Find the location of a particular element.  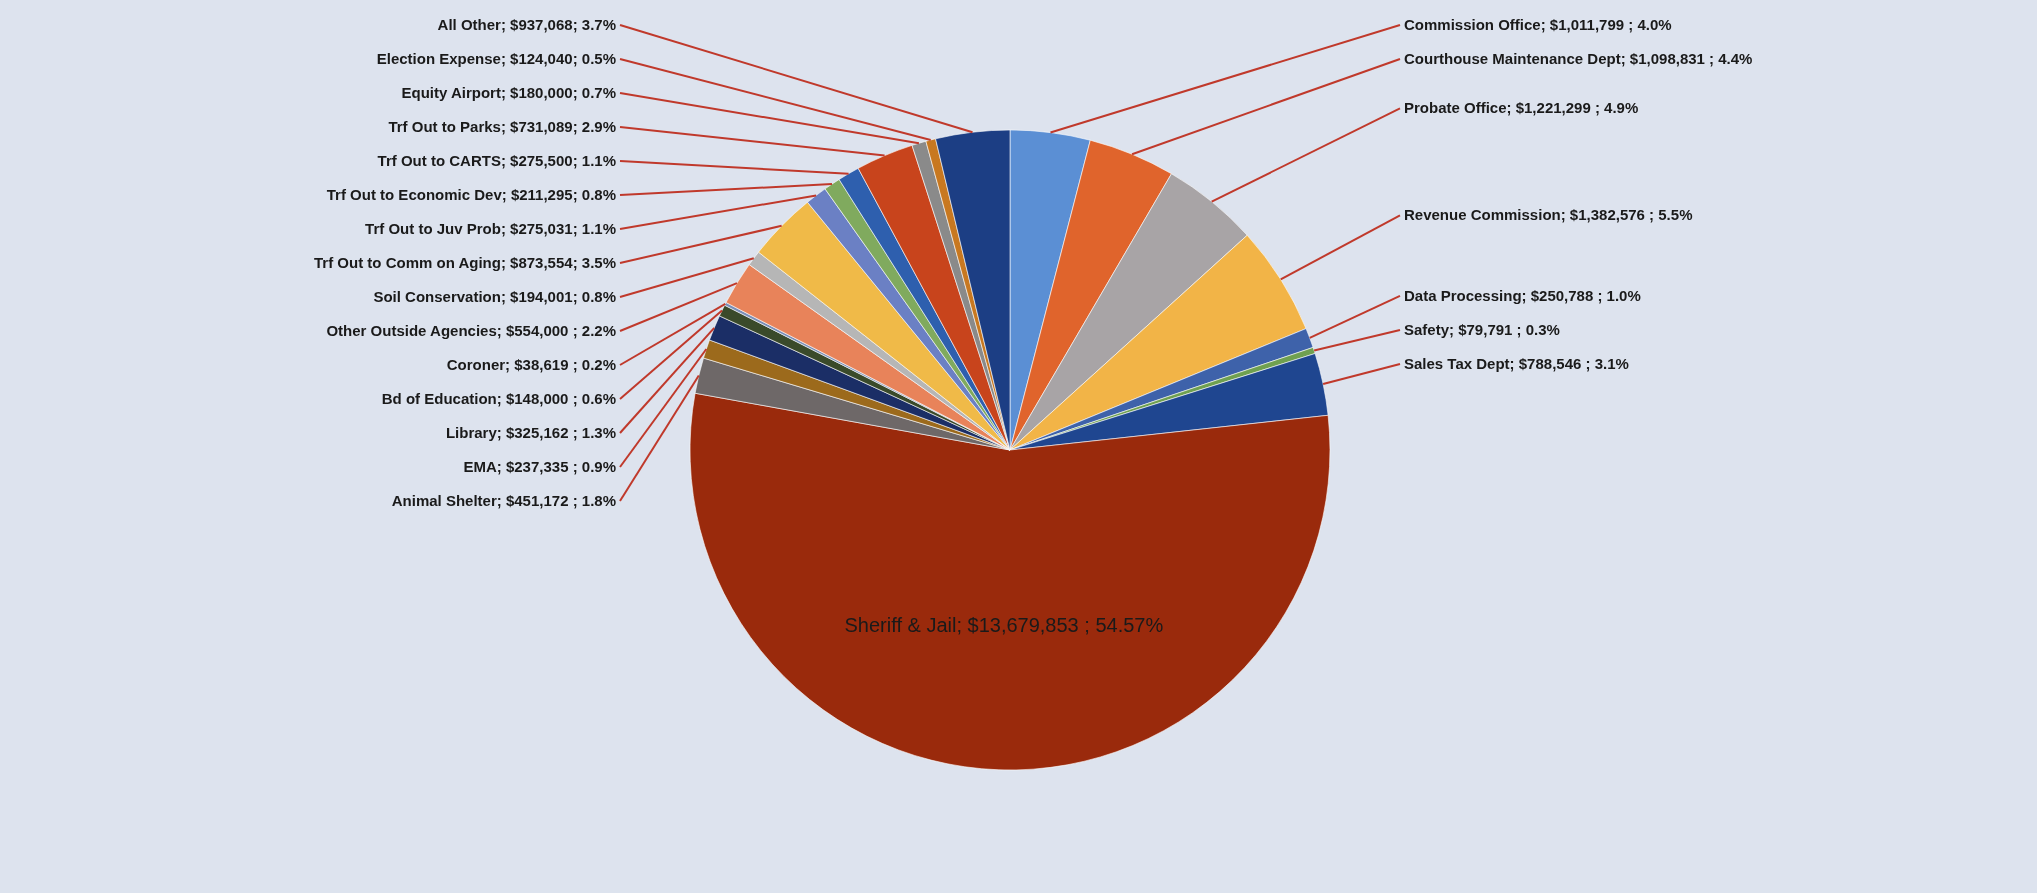

slice-label: Trf Out to Juv Prob; $275,031; 1.1% is located at coordinates (490, 228).